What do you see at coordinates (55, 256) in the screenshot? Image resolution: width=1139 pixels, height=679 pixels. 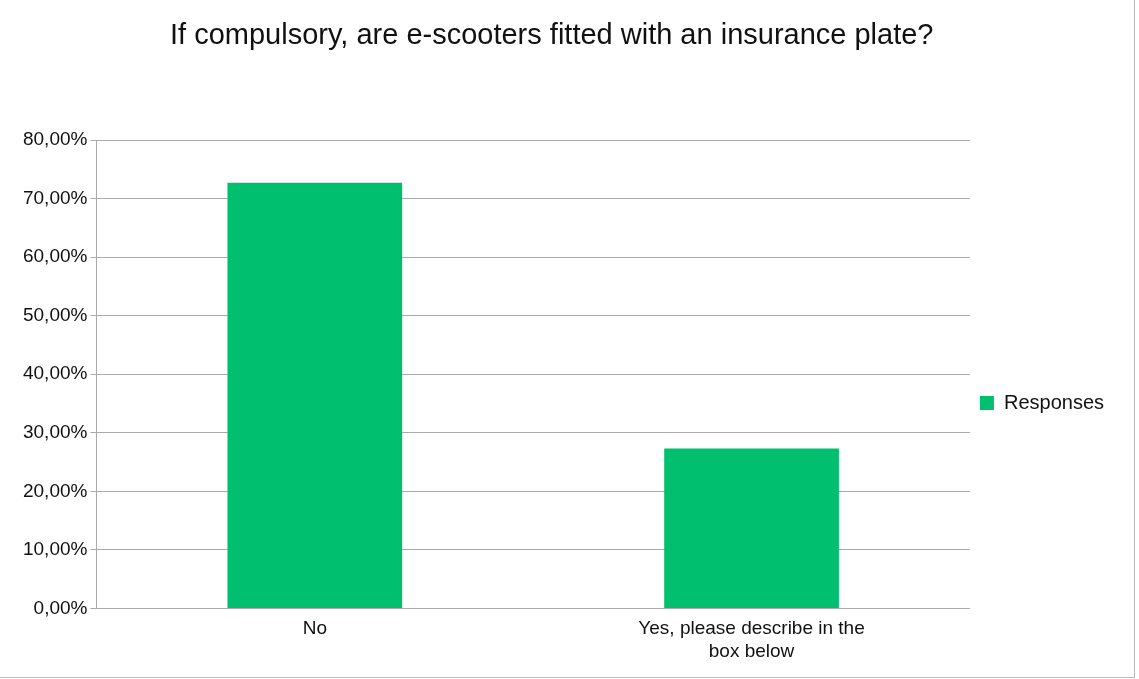 I see `y-tick-label: 60,00%` at bounding box center [55, 256].